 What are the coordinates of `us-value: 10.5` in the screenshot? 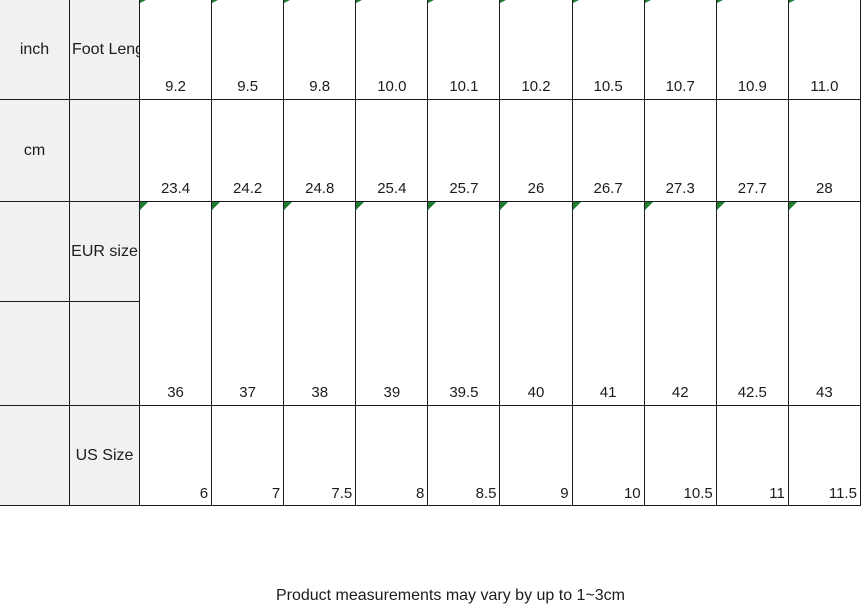 It's located at (698, 493).